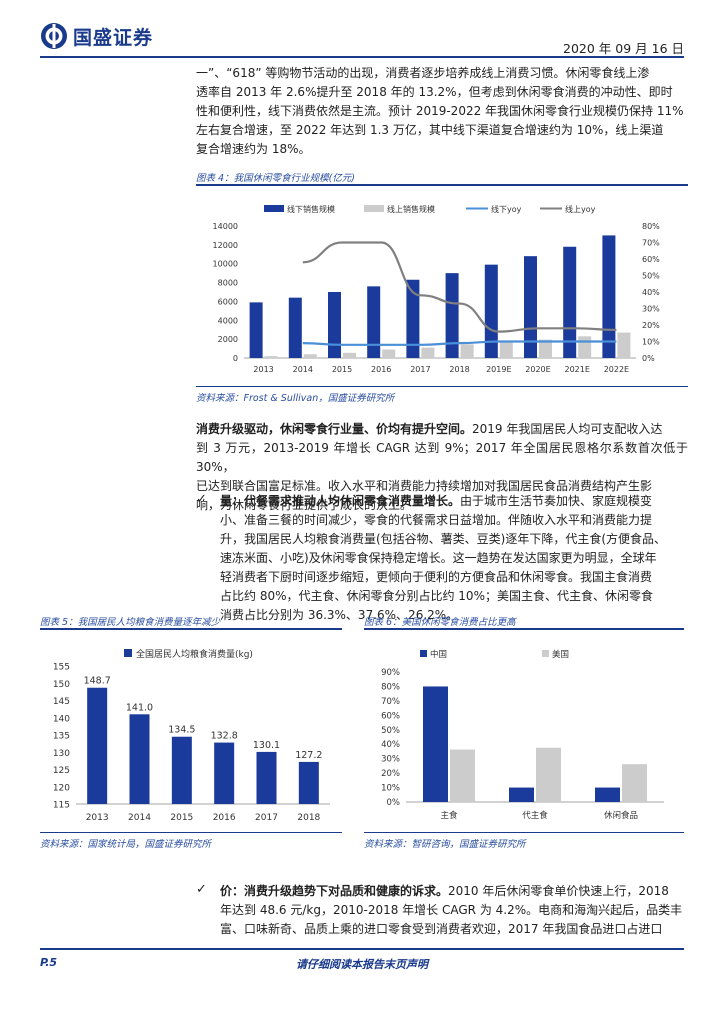  Describe the element at coordinates (537, 369) in the screenshot. I see `x-tick-label: 2020E` at that location.